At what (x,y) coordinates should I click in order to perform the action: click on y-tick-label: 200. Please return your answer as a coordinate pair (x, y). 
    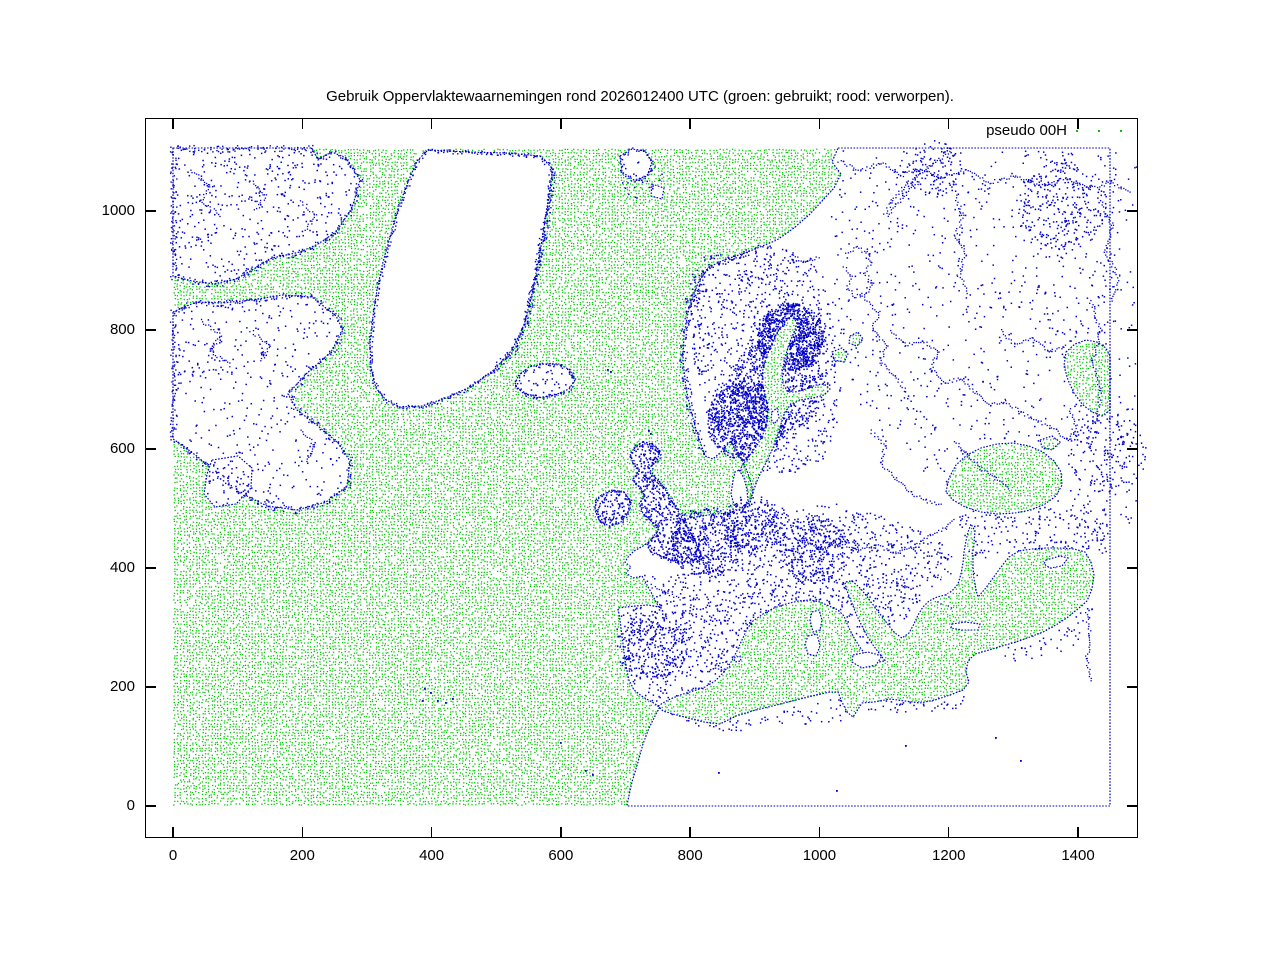
    Looking at the image, I should click on (122, 686).